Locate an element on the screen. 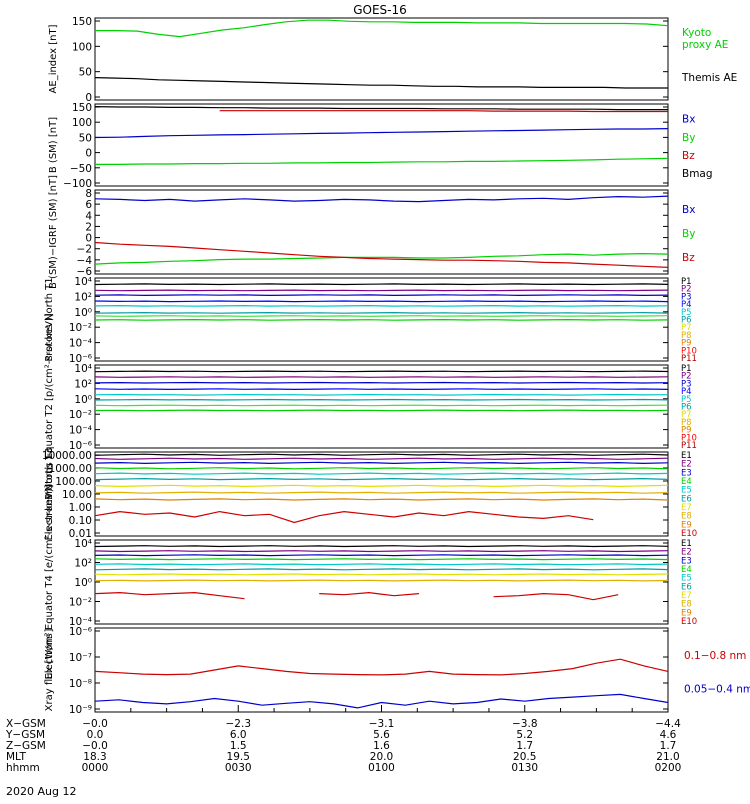 The width and height of the screenshot is (750, 804). legend-label: E3 is located at coordinates (686, 561).